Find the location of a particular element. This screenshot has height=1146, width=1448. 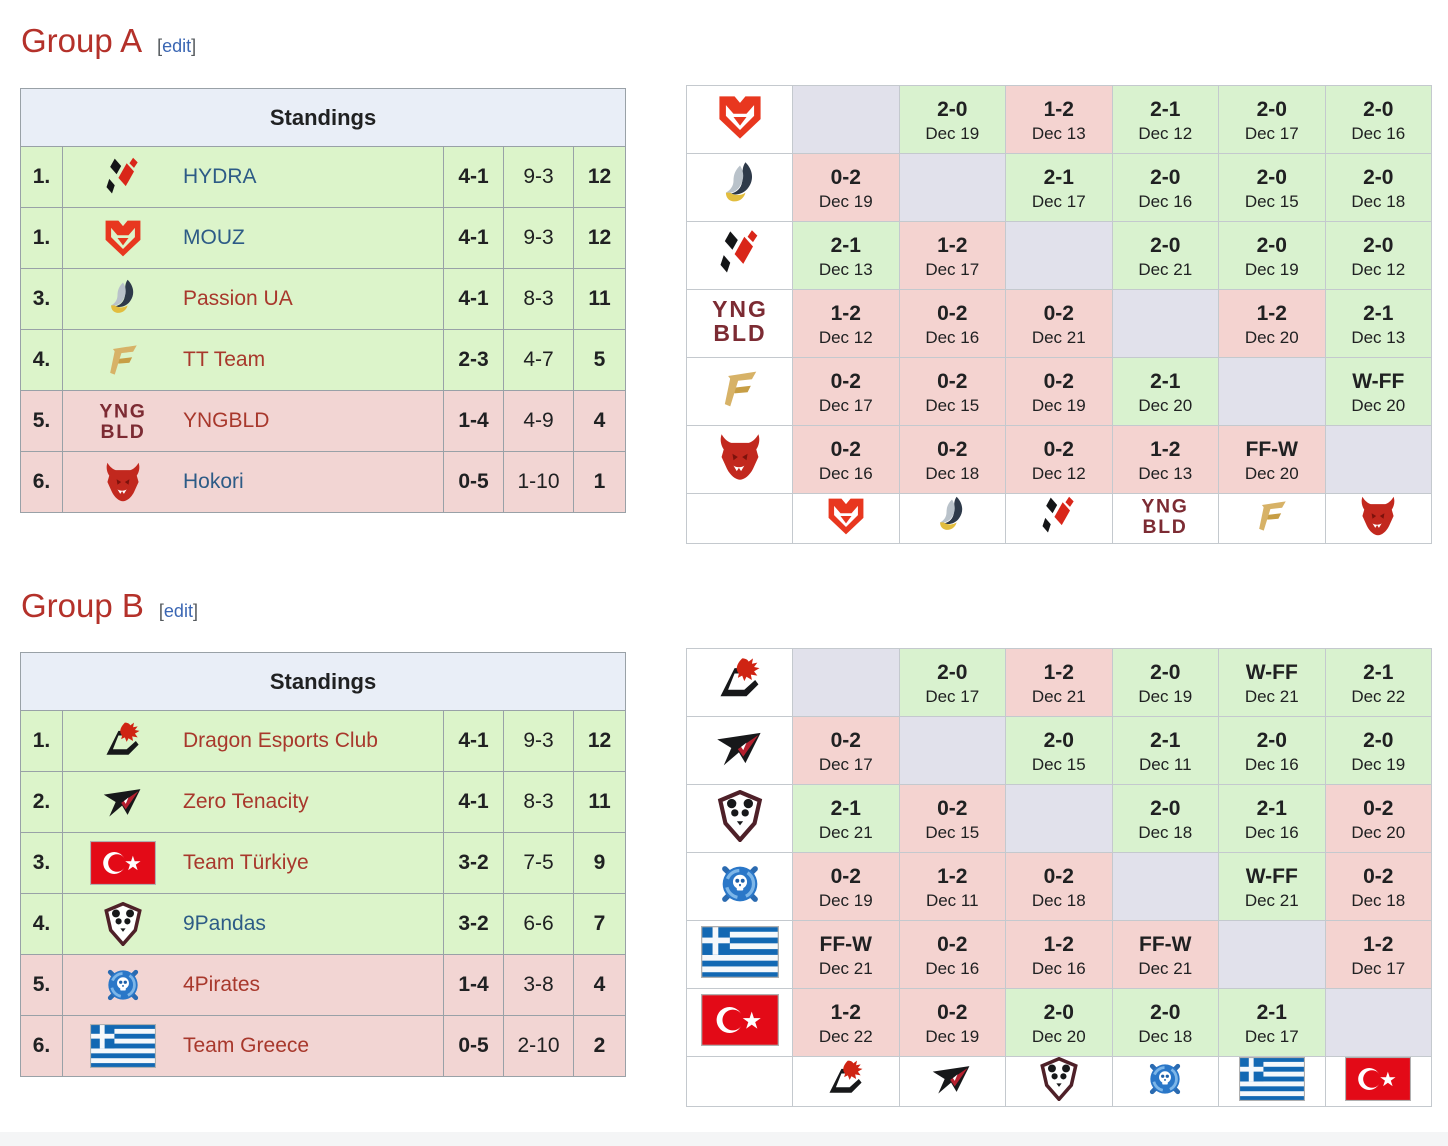

team-link: YNGBLD is located at coordinates (226, 420).